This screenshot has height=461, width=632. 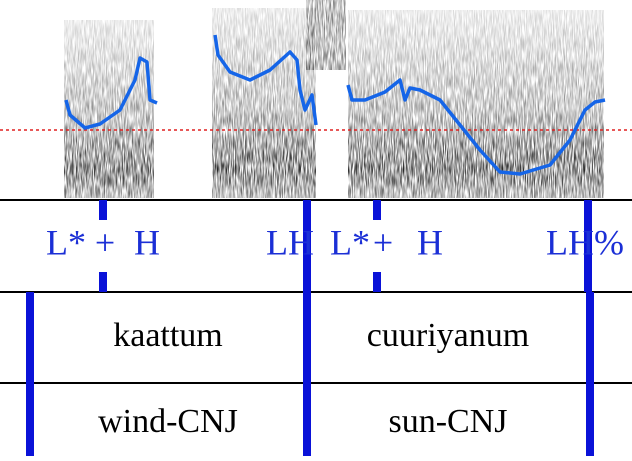 I want to click on gloss-label: wind-CNJ, so click(x=168, y=421).